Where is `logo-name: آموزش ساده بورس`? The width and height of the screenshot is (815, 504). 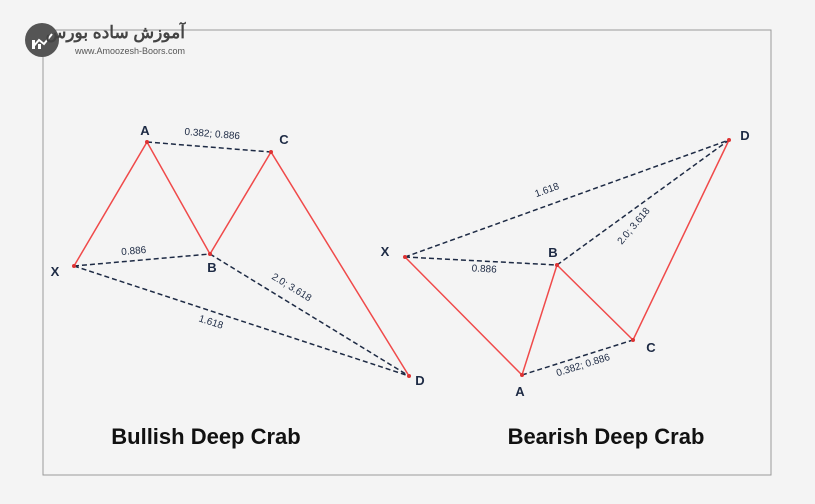 logo-name: آموزش ساده بورس is located at coordinates (116, 32).